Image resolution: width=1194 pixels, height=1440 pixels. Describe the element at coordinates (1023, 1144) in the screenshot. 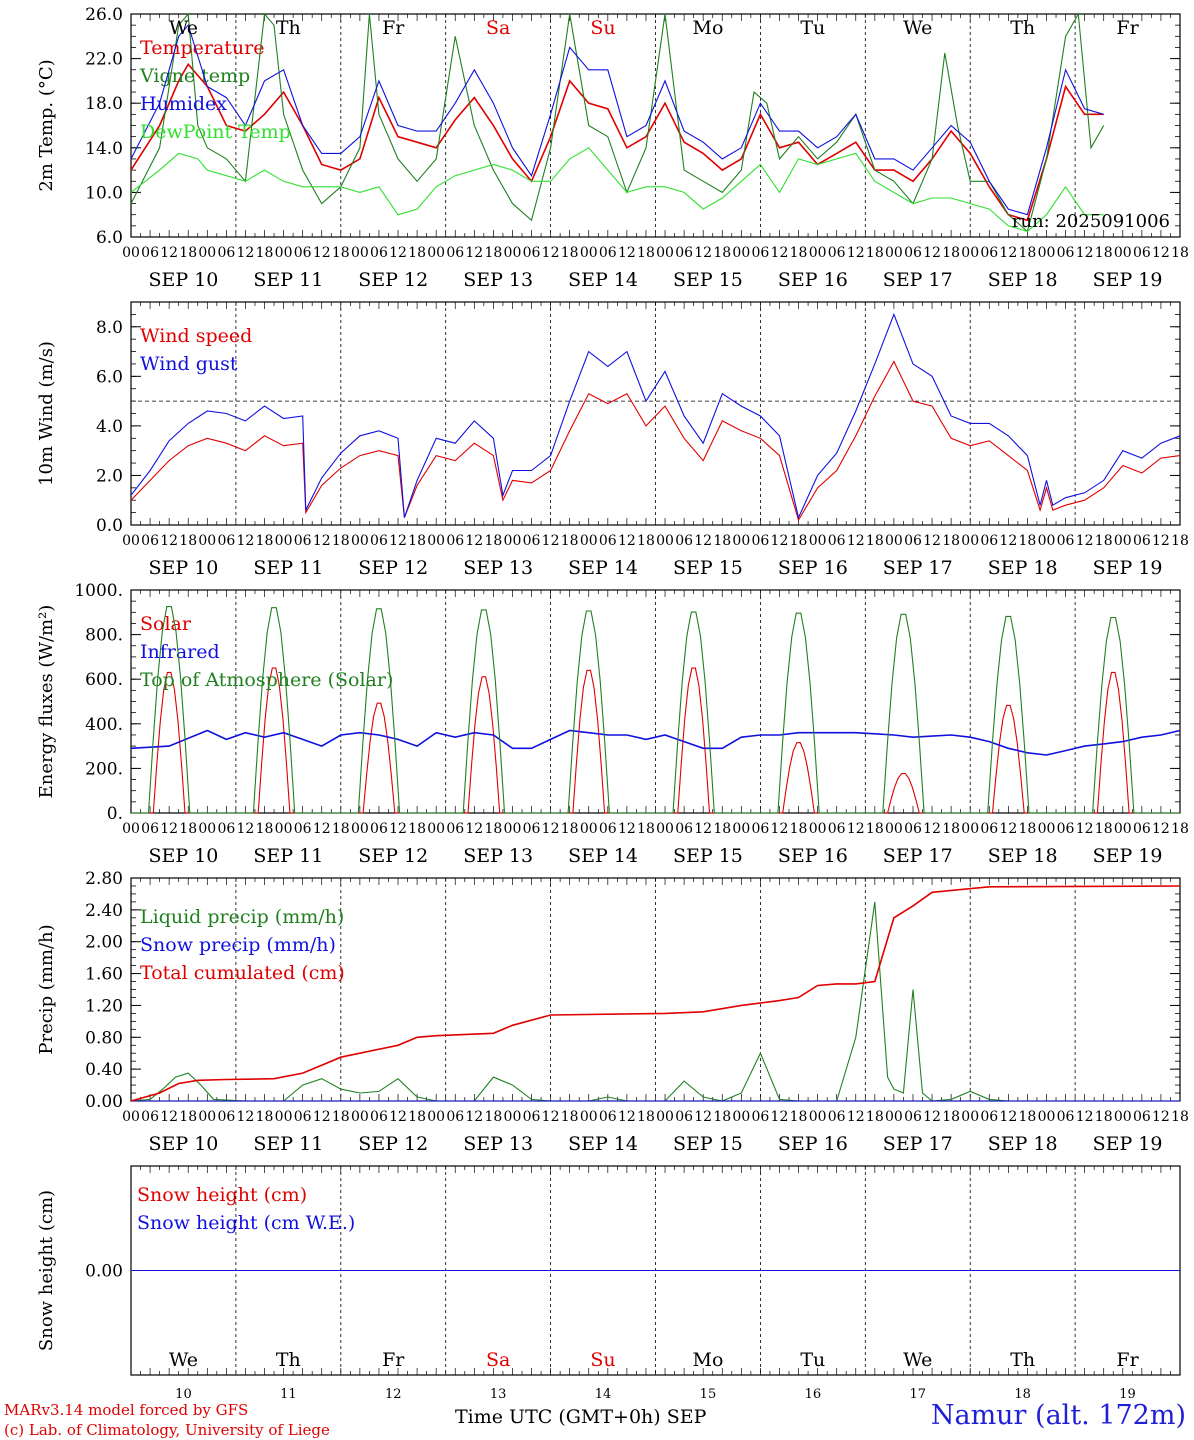

I see `date-label: SEP 18` at that location.